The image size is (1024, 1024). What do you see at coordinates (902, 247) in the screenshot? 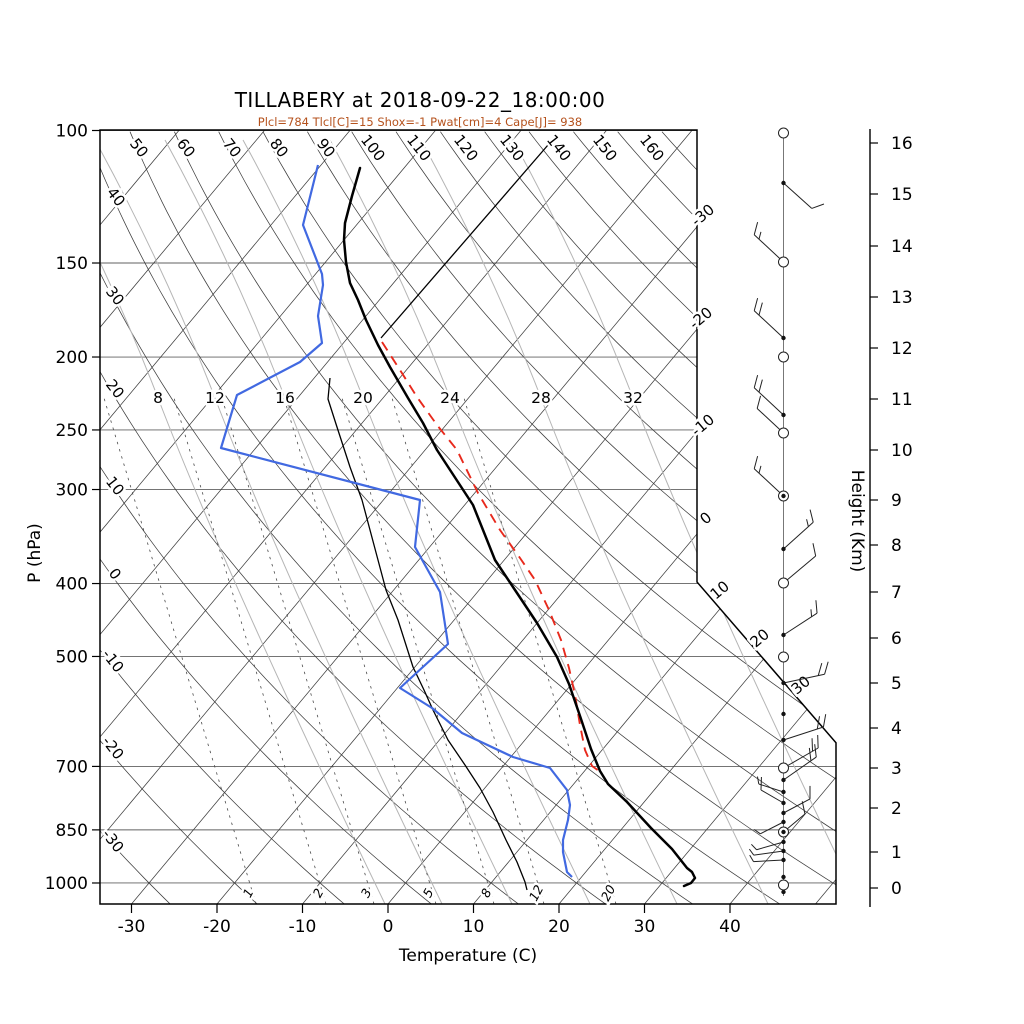
I see `height-tick-label: 14` at bounding box center [902, 247].